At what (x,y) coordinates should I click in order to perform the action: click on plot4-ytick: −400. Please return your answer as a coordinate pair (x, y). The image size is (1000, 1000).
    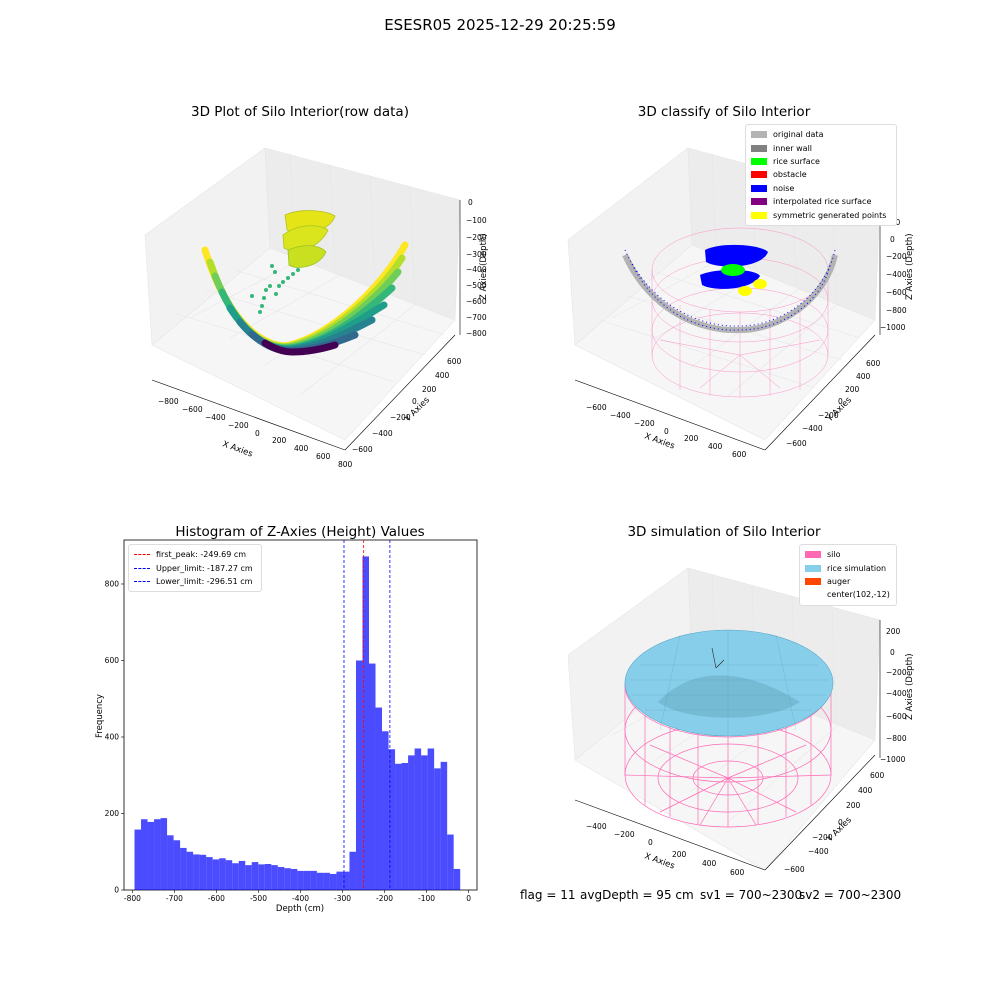
    Looking at the image, I should click on (818, 851).